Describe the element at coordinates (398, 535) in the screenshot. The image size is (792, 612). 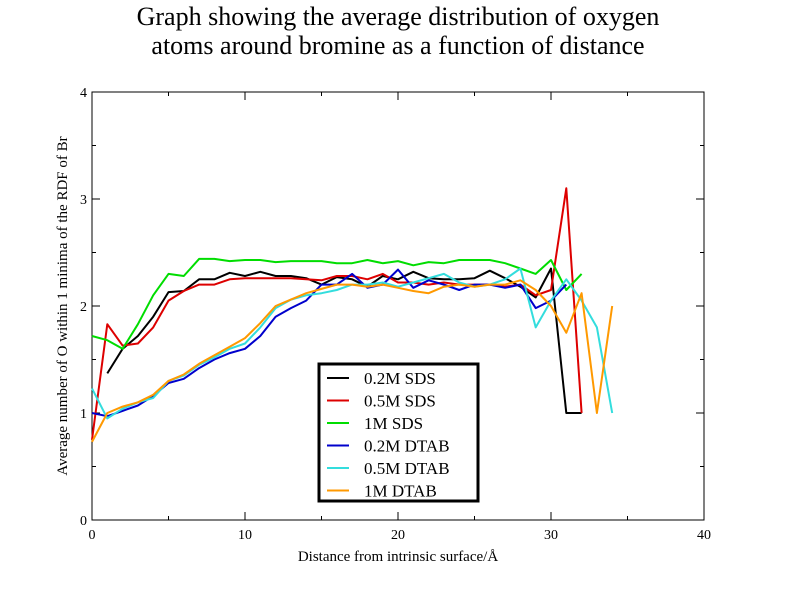
I see `x-tick-label: 20` at that location.